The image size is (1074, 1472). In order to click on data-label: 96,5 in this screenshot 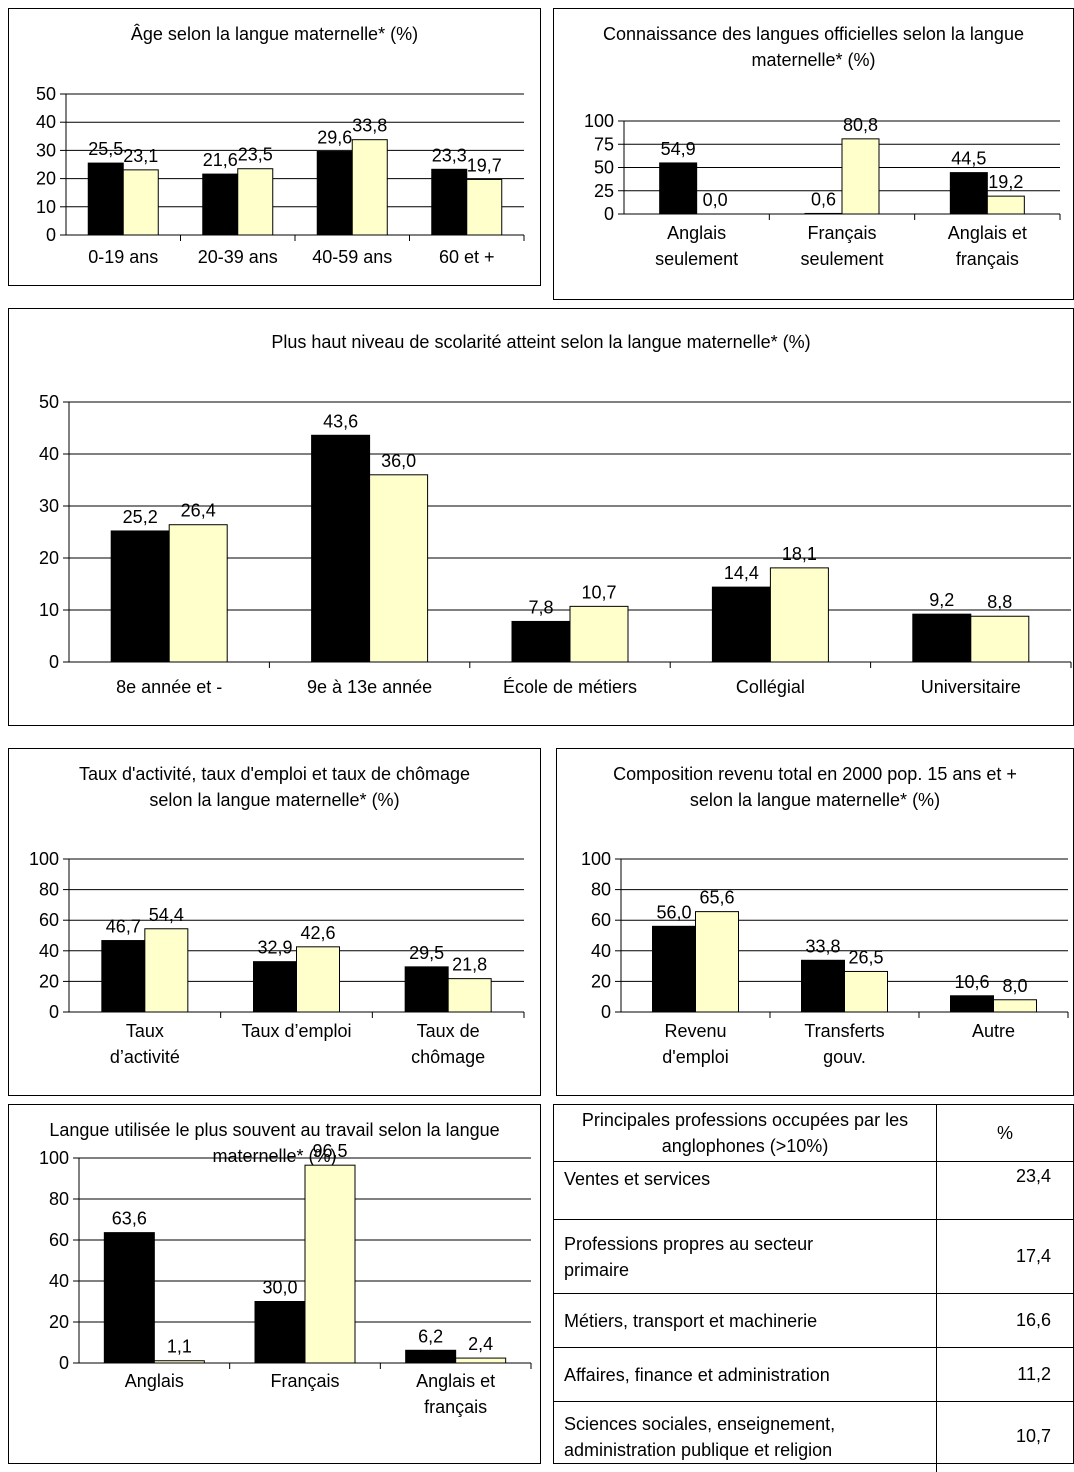, I will do `click(329, 1151)`.